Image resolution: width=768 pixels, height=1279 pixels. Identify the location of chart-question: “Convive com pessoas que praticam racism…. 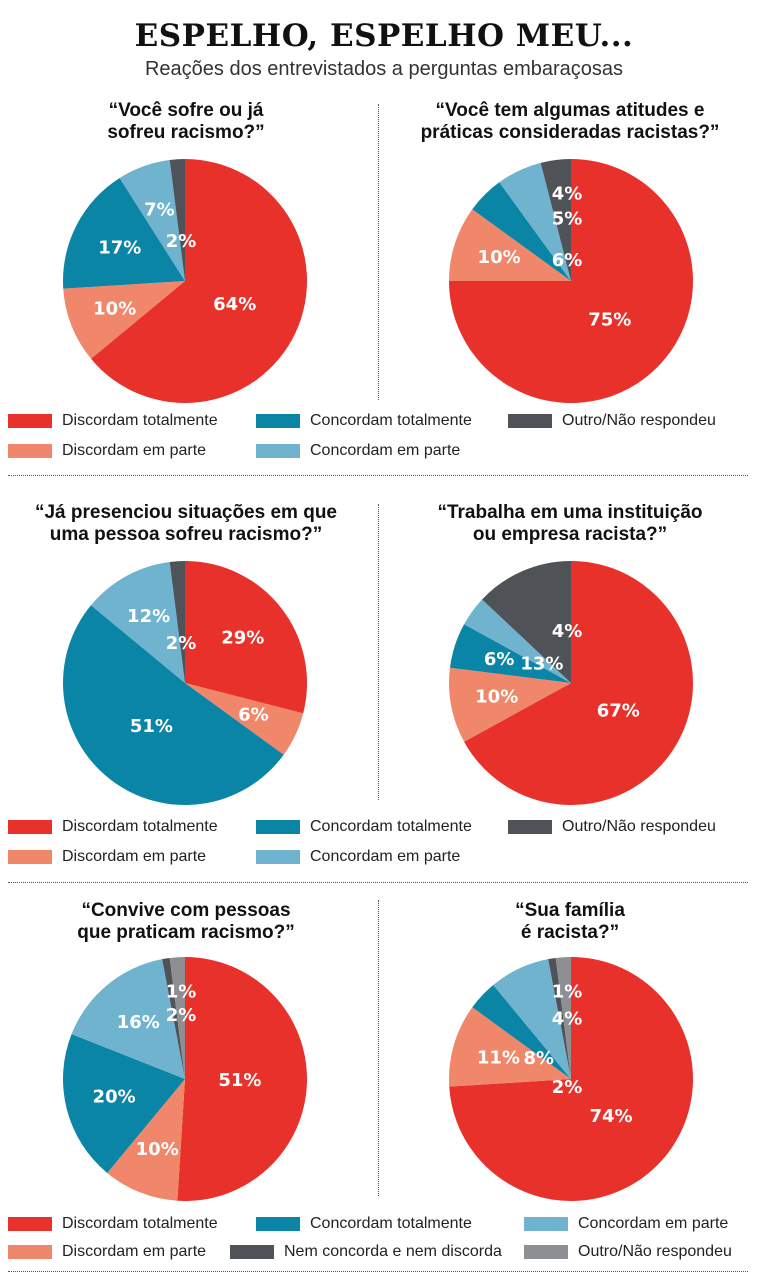
(186, 922).